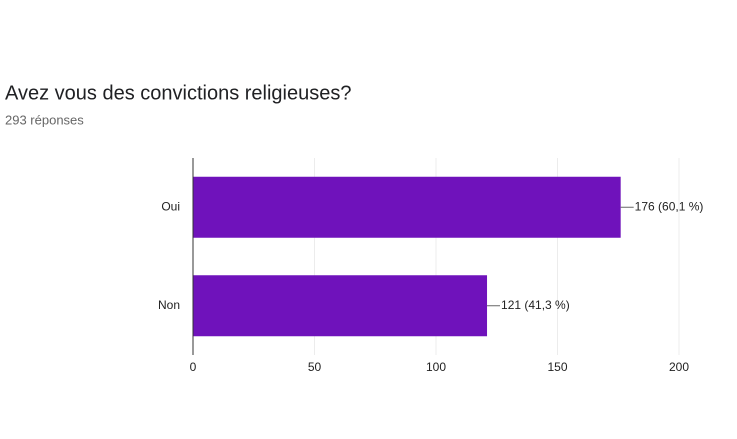  What do you see at coordinates (669, 206) in the screenshot?
I see `value-label: 176 (60,1 %)` at bounding box center [669, 206].